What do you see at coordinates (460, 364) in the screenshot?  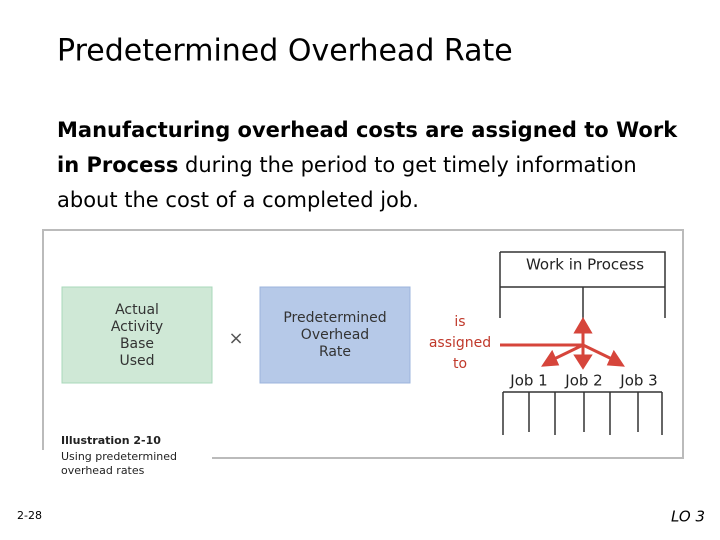 I see `assigned-line: to` at bounding box center [460, 364].